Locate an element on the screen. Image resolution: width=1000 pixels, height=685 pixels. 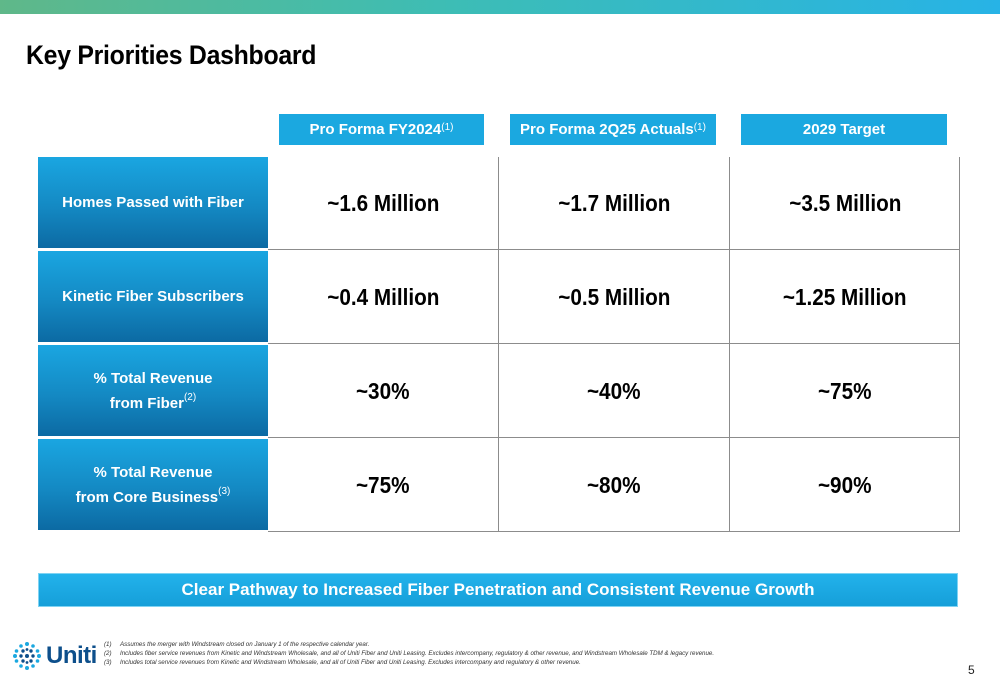
row-label-homes-passed: Homes Passed with Fiber is located at coordinates (153, 202).